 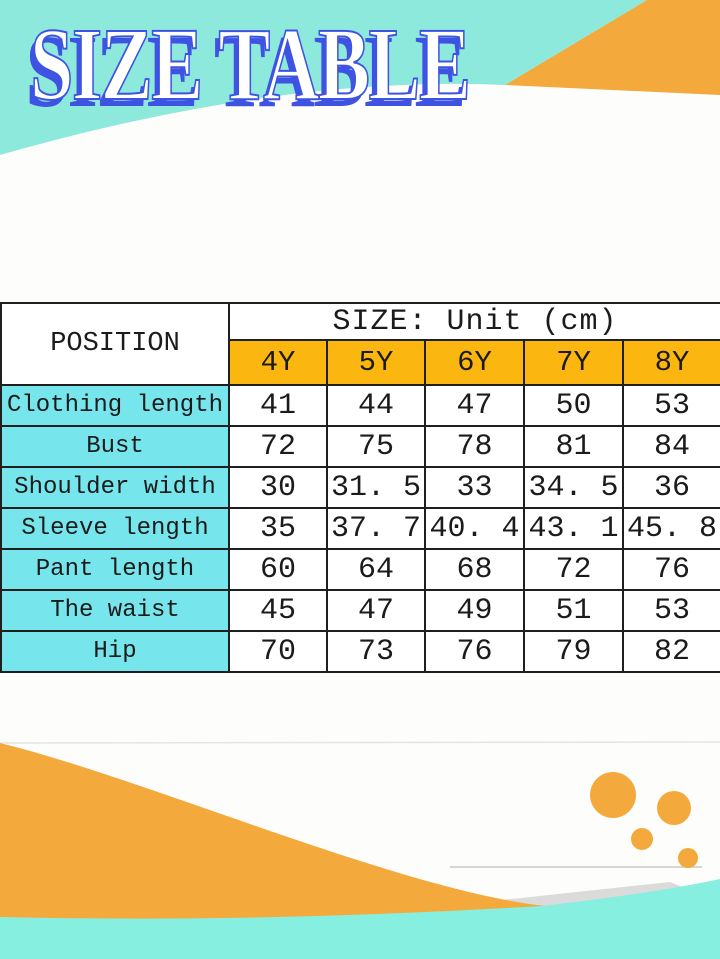 I want to click on cell-value: 37. 7, so click(x=376, y=528).